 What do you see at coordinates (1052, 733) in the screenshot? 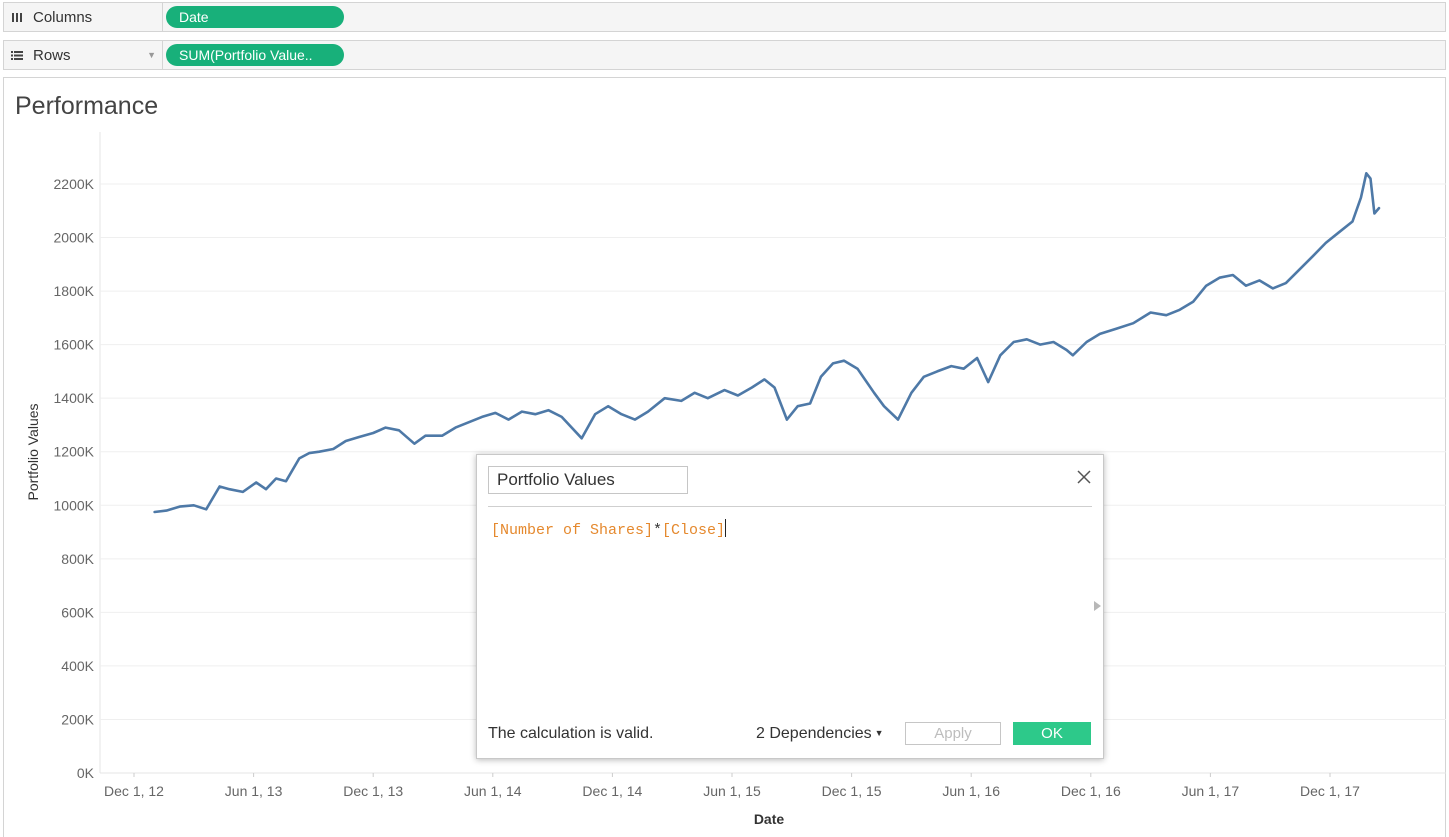
I see `ok-button: OK` at bounding box center [1052, 733].